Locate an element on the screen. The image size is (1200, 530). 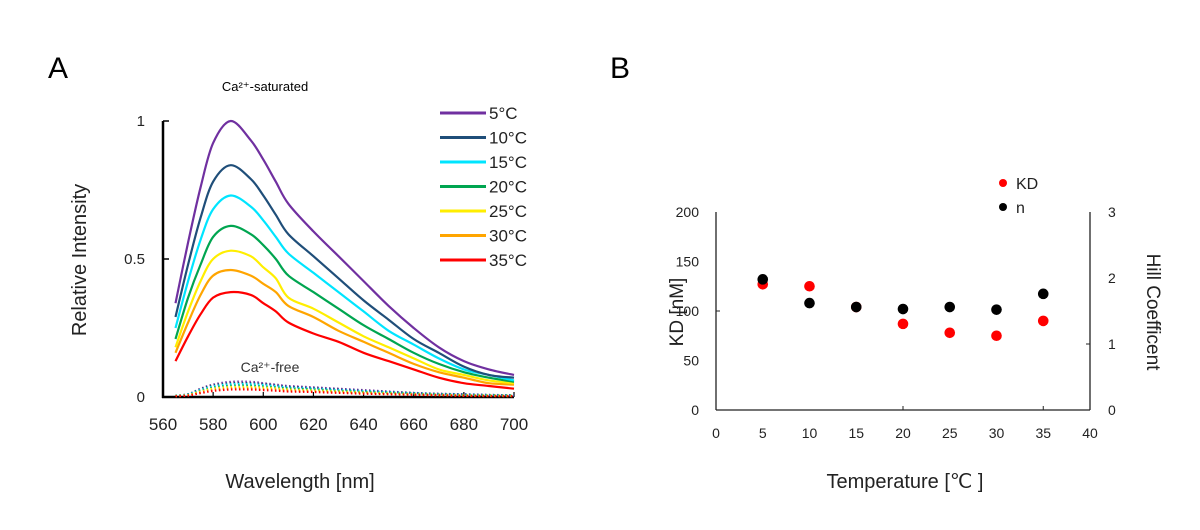
x-tick-label: 25 is located at coordinates (950, 433).